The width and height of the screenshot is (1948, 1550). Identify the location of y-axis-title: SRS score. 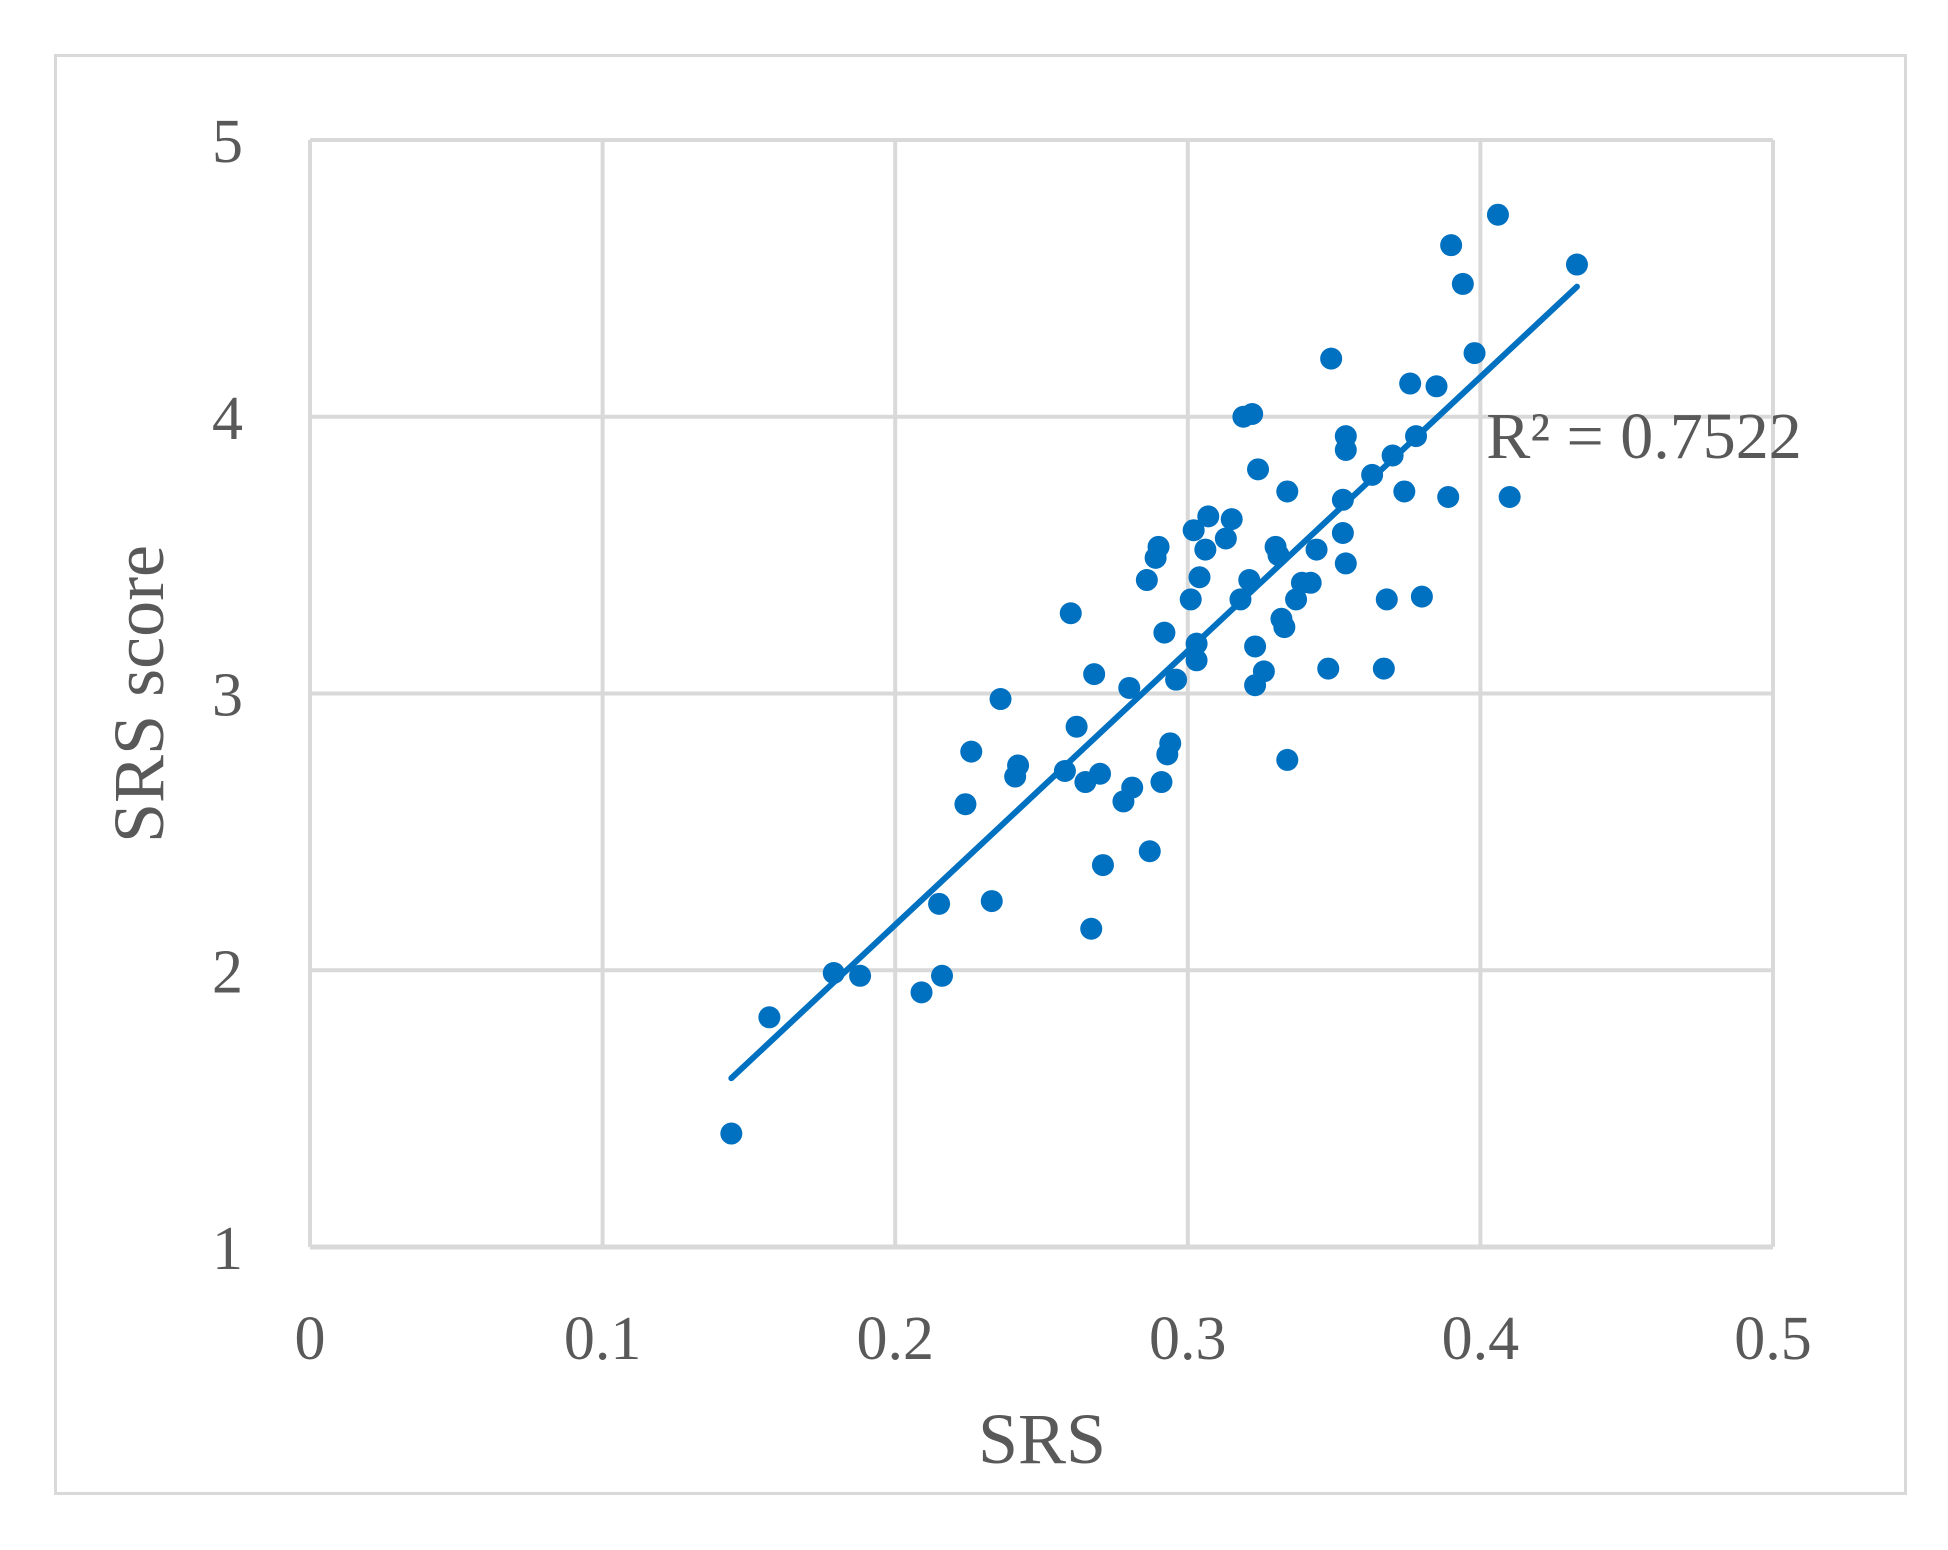
(139, 694).